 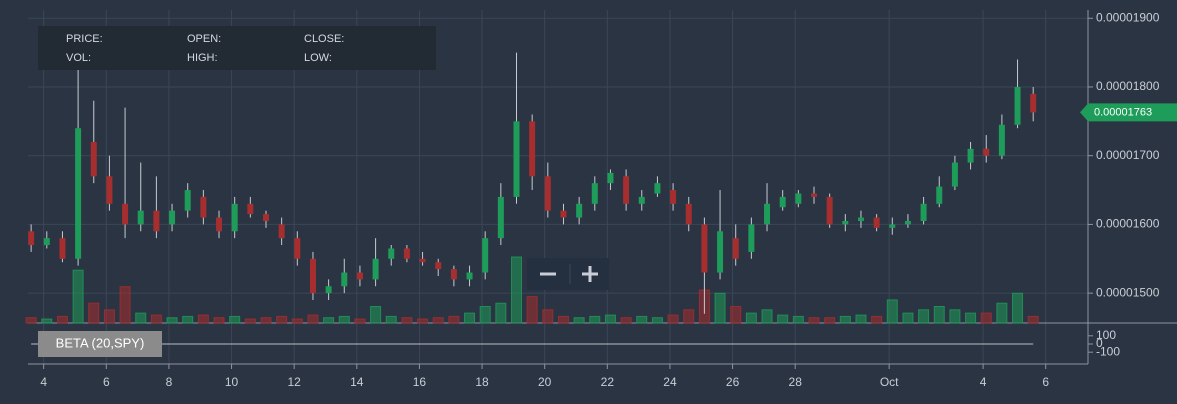 What do you see at coordinates (294, 382) in the screenshot?
I see `x-tick-label: 12` at bounding box center [294, 382].